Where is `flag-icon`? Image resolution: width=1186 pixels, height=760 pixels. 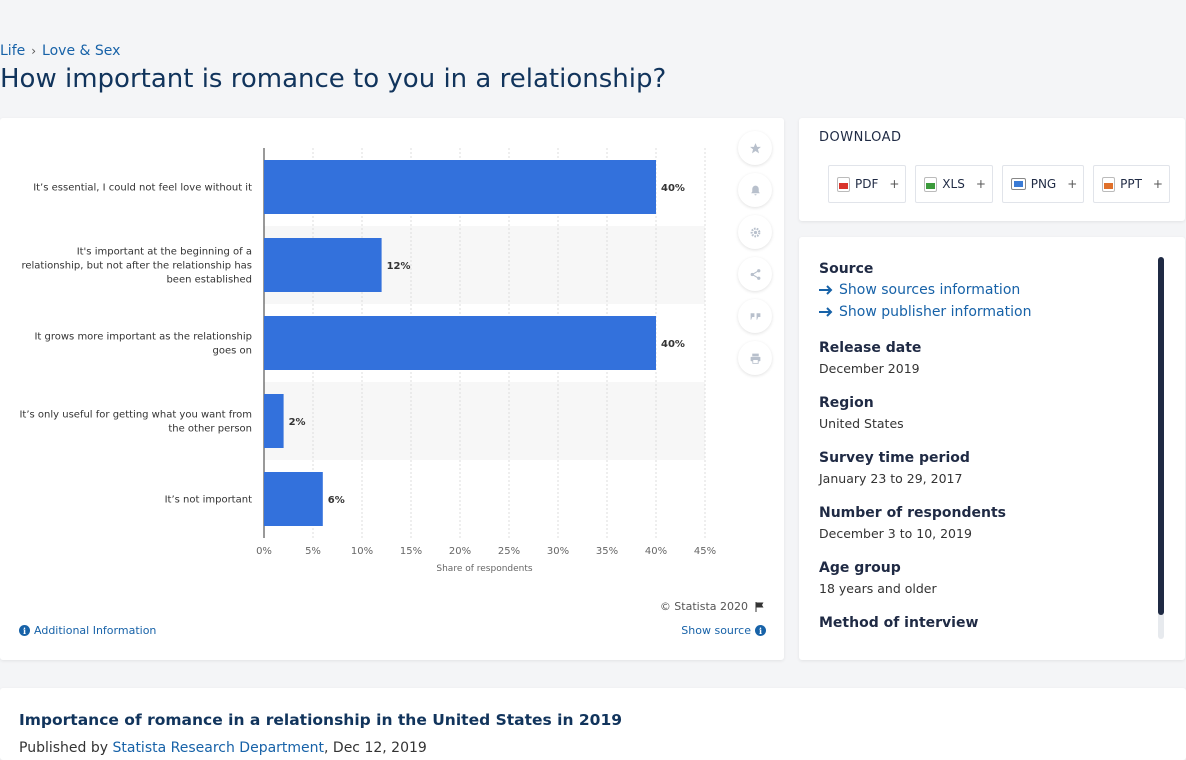
flag-icon is located at coordinates (760, 607).